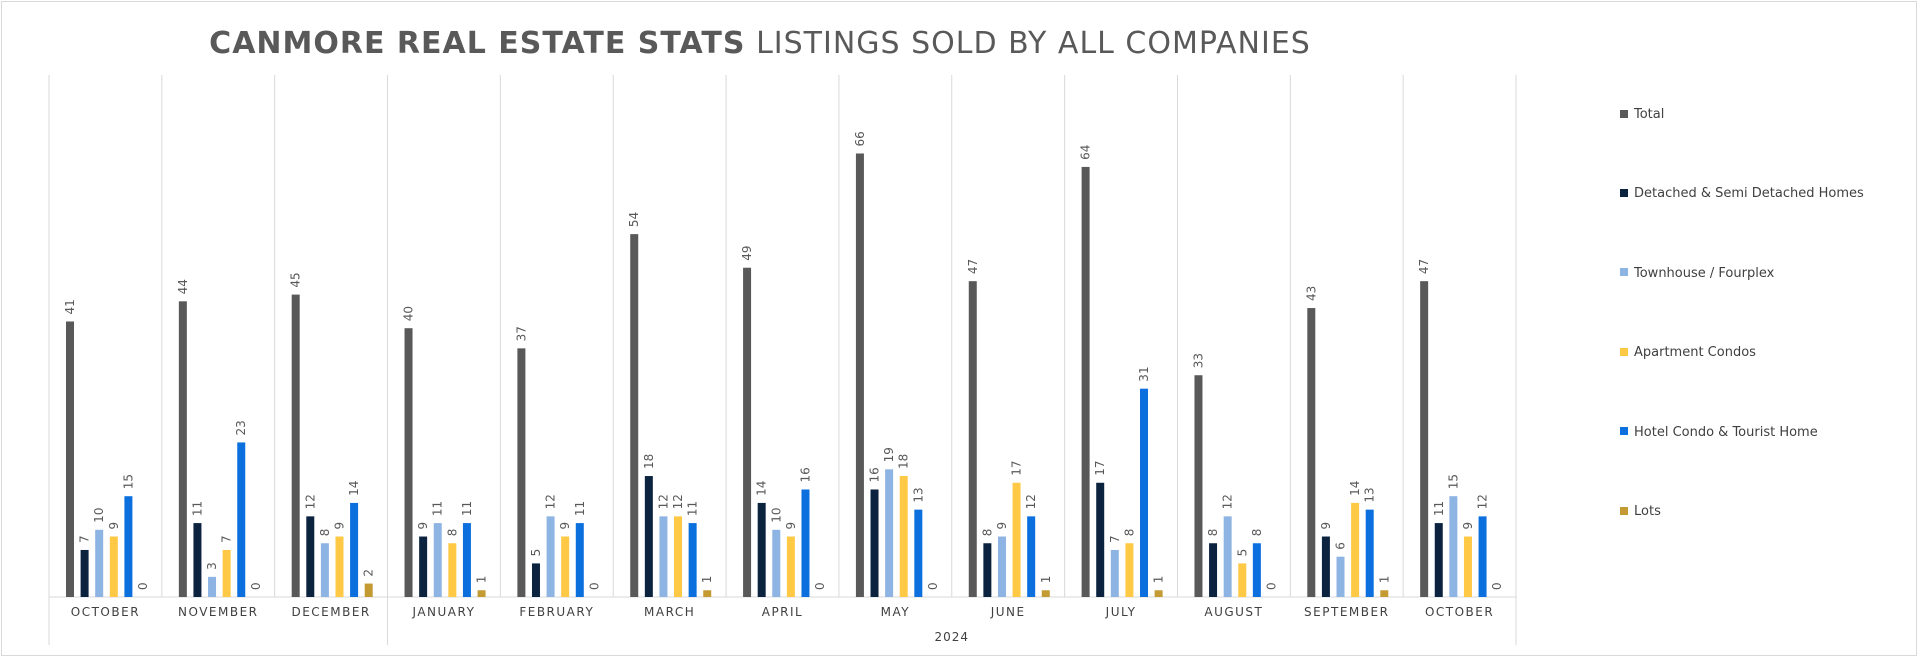  Describe the element at coordinates (1086, 152) in the screenshot. I see `data-label: 64` at that location.